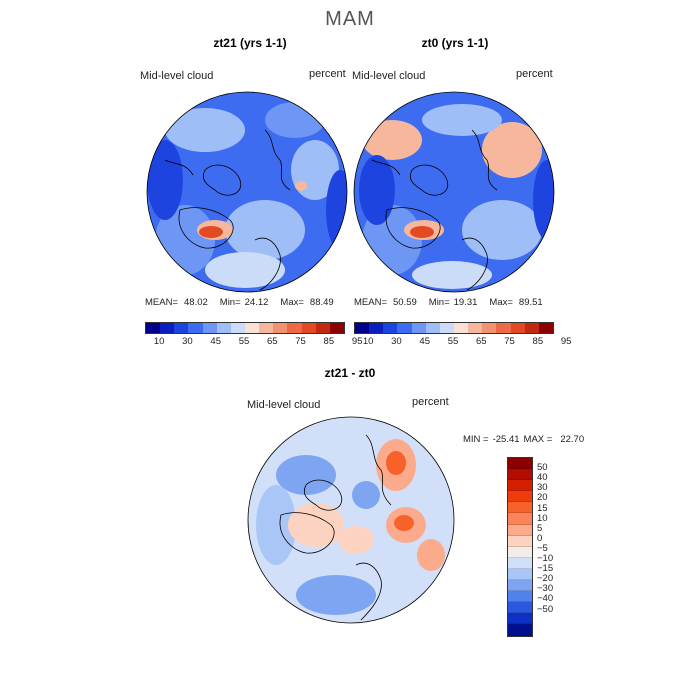 This screenshot has width=700, height=700. I want to click on colorbar-tick-label: 50, so click(542, 468).